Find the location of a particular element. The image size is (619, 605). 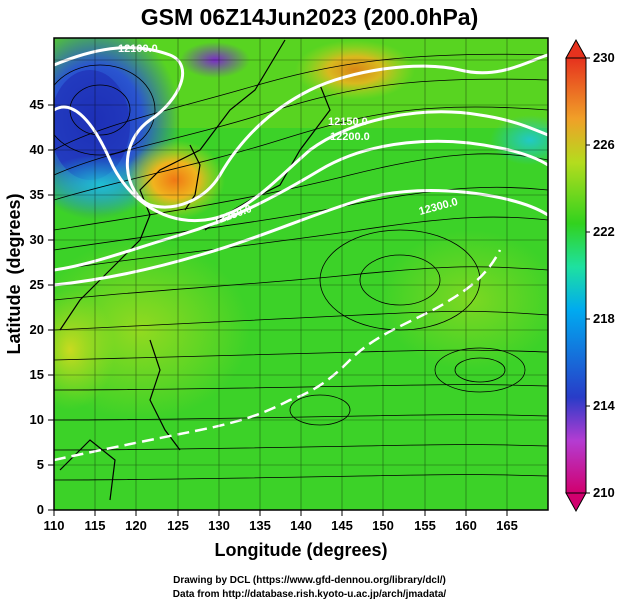

x-tick-label: 110 is located at coordinates (54, 525).